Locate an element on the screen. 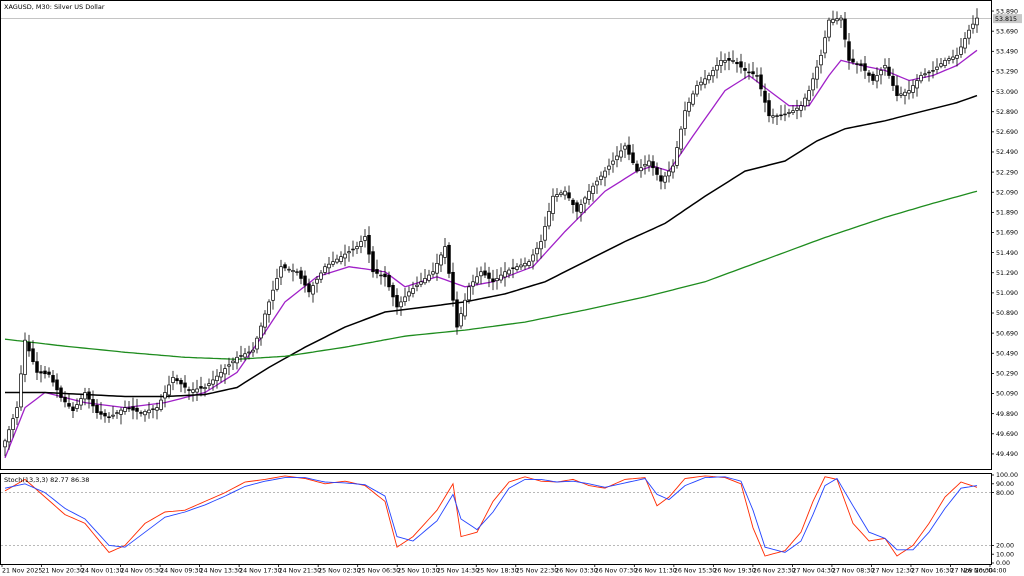 This screenshot has height=576, width=1024. time-tick-label: 27 Nov 04:30 is located at coordinates (813, 571).